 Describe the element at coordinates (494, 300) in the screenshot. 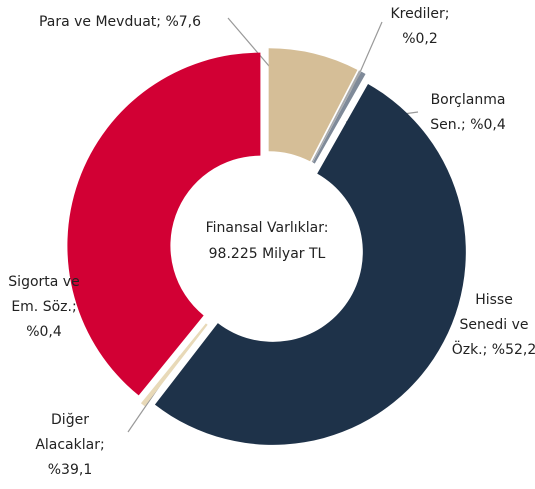

I see `data-label: Hisse` at that location.